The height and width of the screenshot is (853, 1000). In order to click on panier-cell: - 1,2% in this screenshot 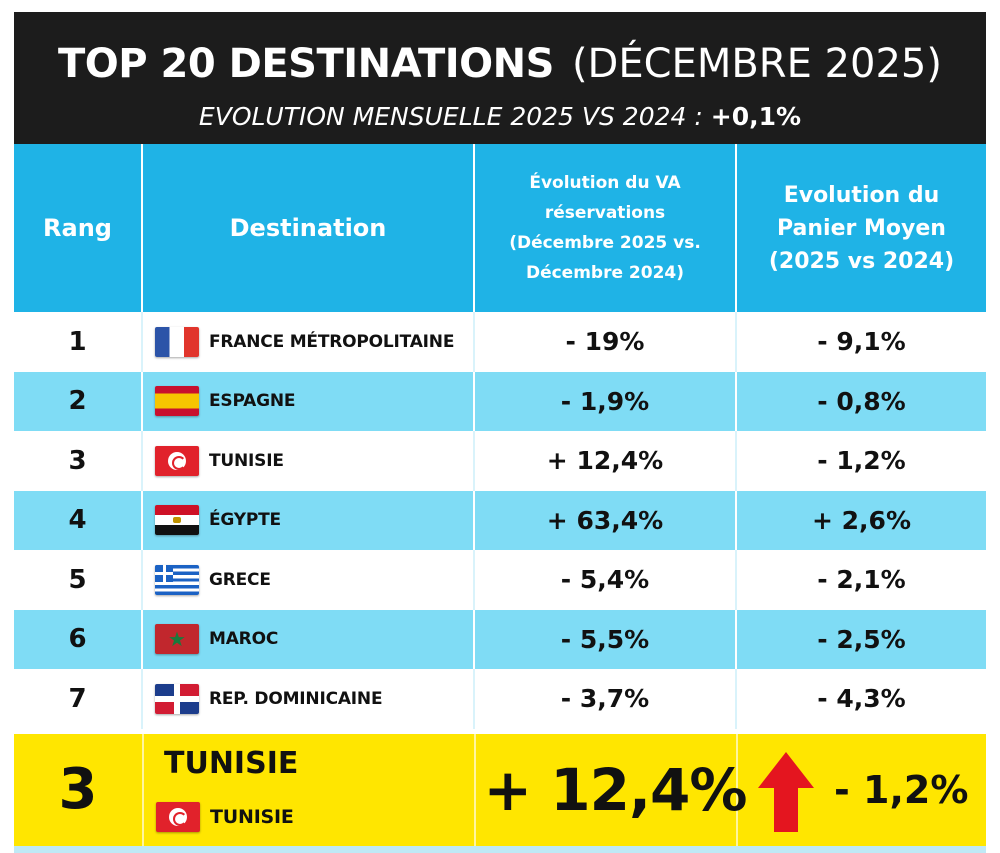, I will do `click(861, 461)`.